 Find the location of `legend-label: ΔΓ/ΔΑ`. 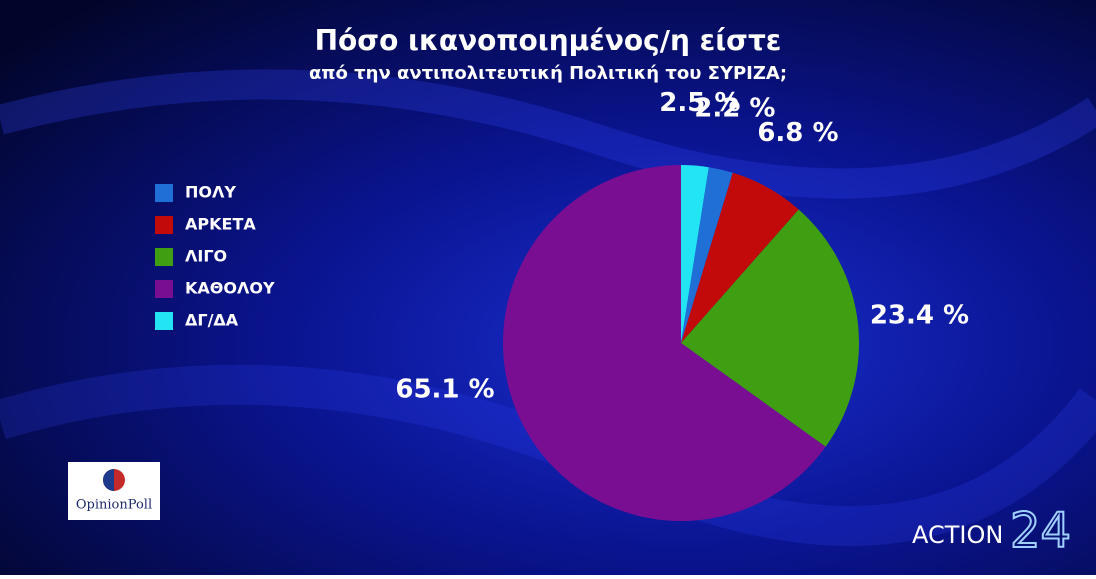

legend-label: ΔΓ/ΔΑ is located at coordinates (212, 320).